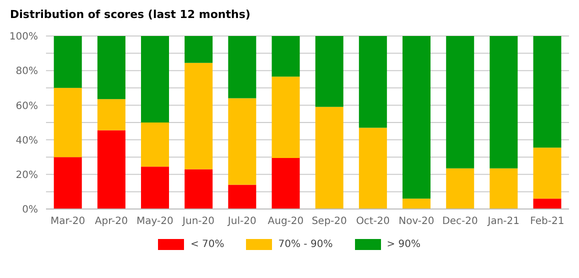 This screenshot has height=278, width=579. What do you see at coordinates (403, 244) in the screenshot?
I see `legend-label: > 90%` at bounding box center [403, 244].